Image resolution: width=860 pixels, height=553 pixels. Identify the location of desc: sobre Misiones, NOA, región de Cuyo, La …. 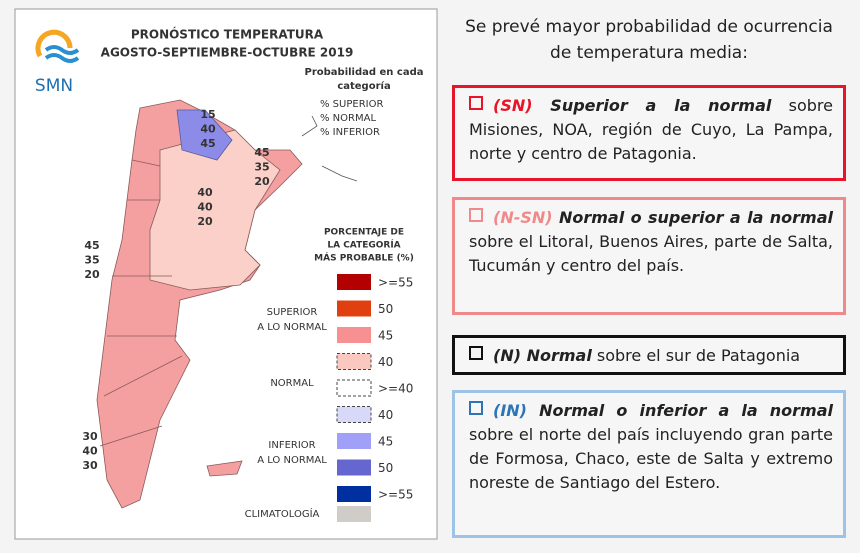
(651, 129).